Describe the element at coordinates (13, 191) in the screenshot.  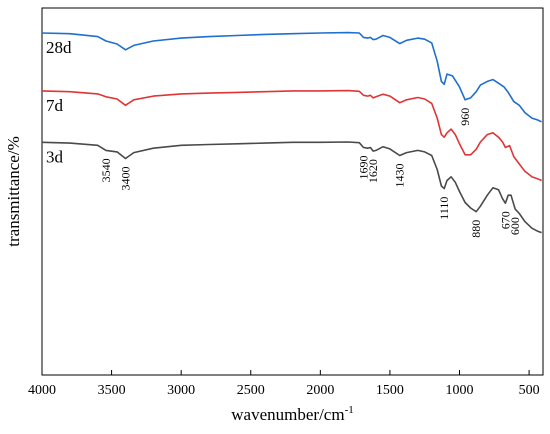
I see `y-axis-label: transmittance/%` at that location.